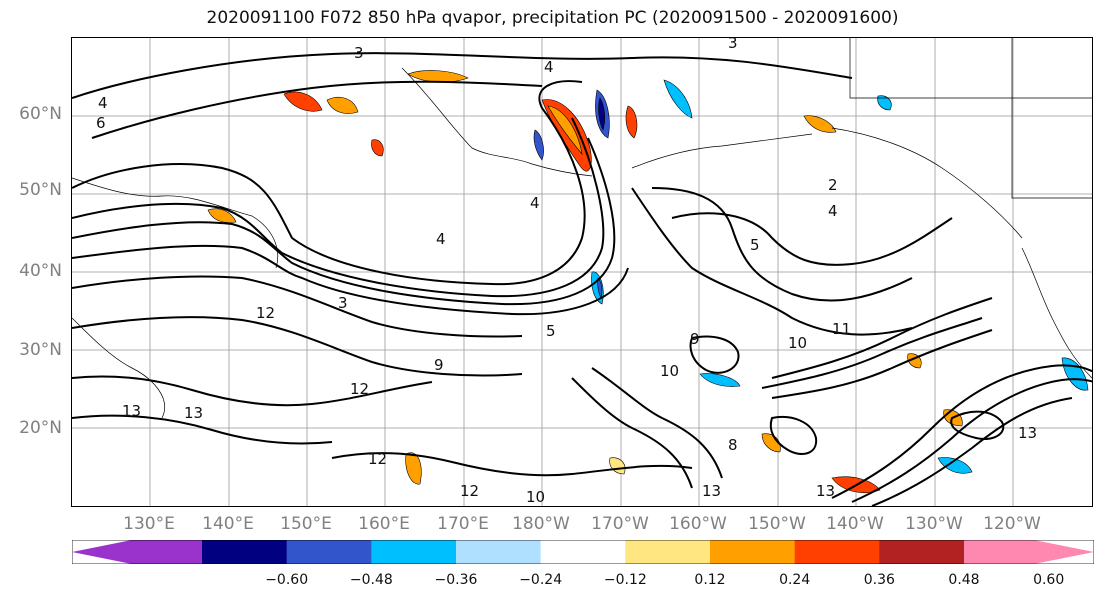 The width and height of the screenshot is (1105, 601). What do you see at coordinates (306, 524) in the screenshot?
I see `lon-label-150e: 150°E` at bounding box center [306, 524].